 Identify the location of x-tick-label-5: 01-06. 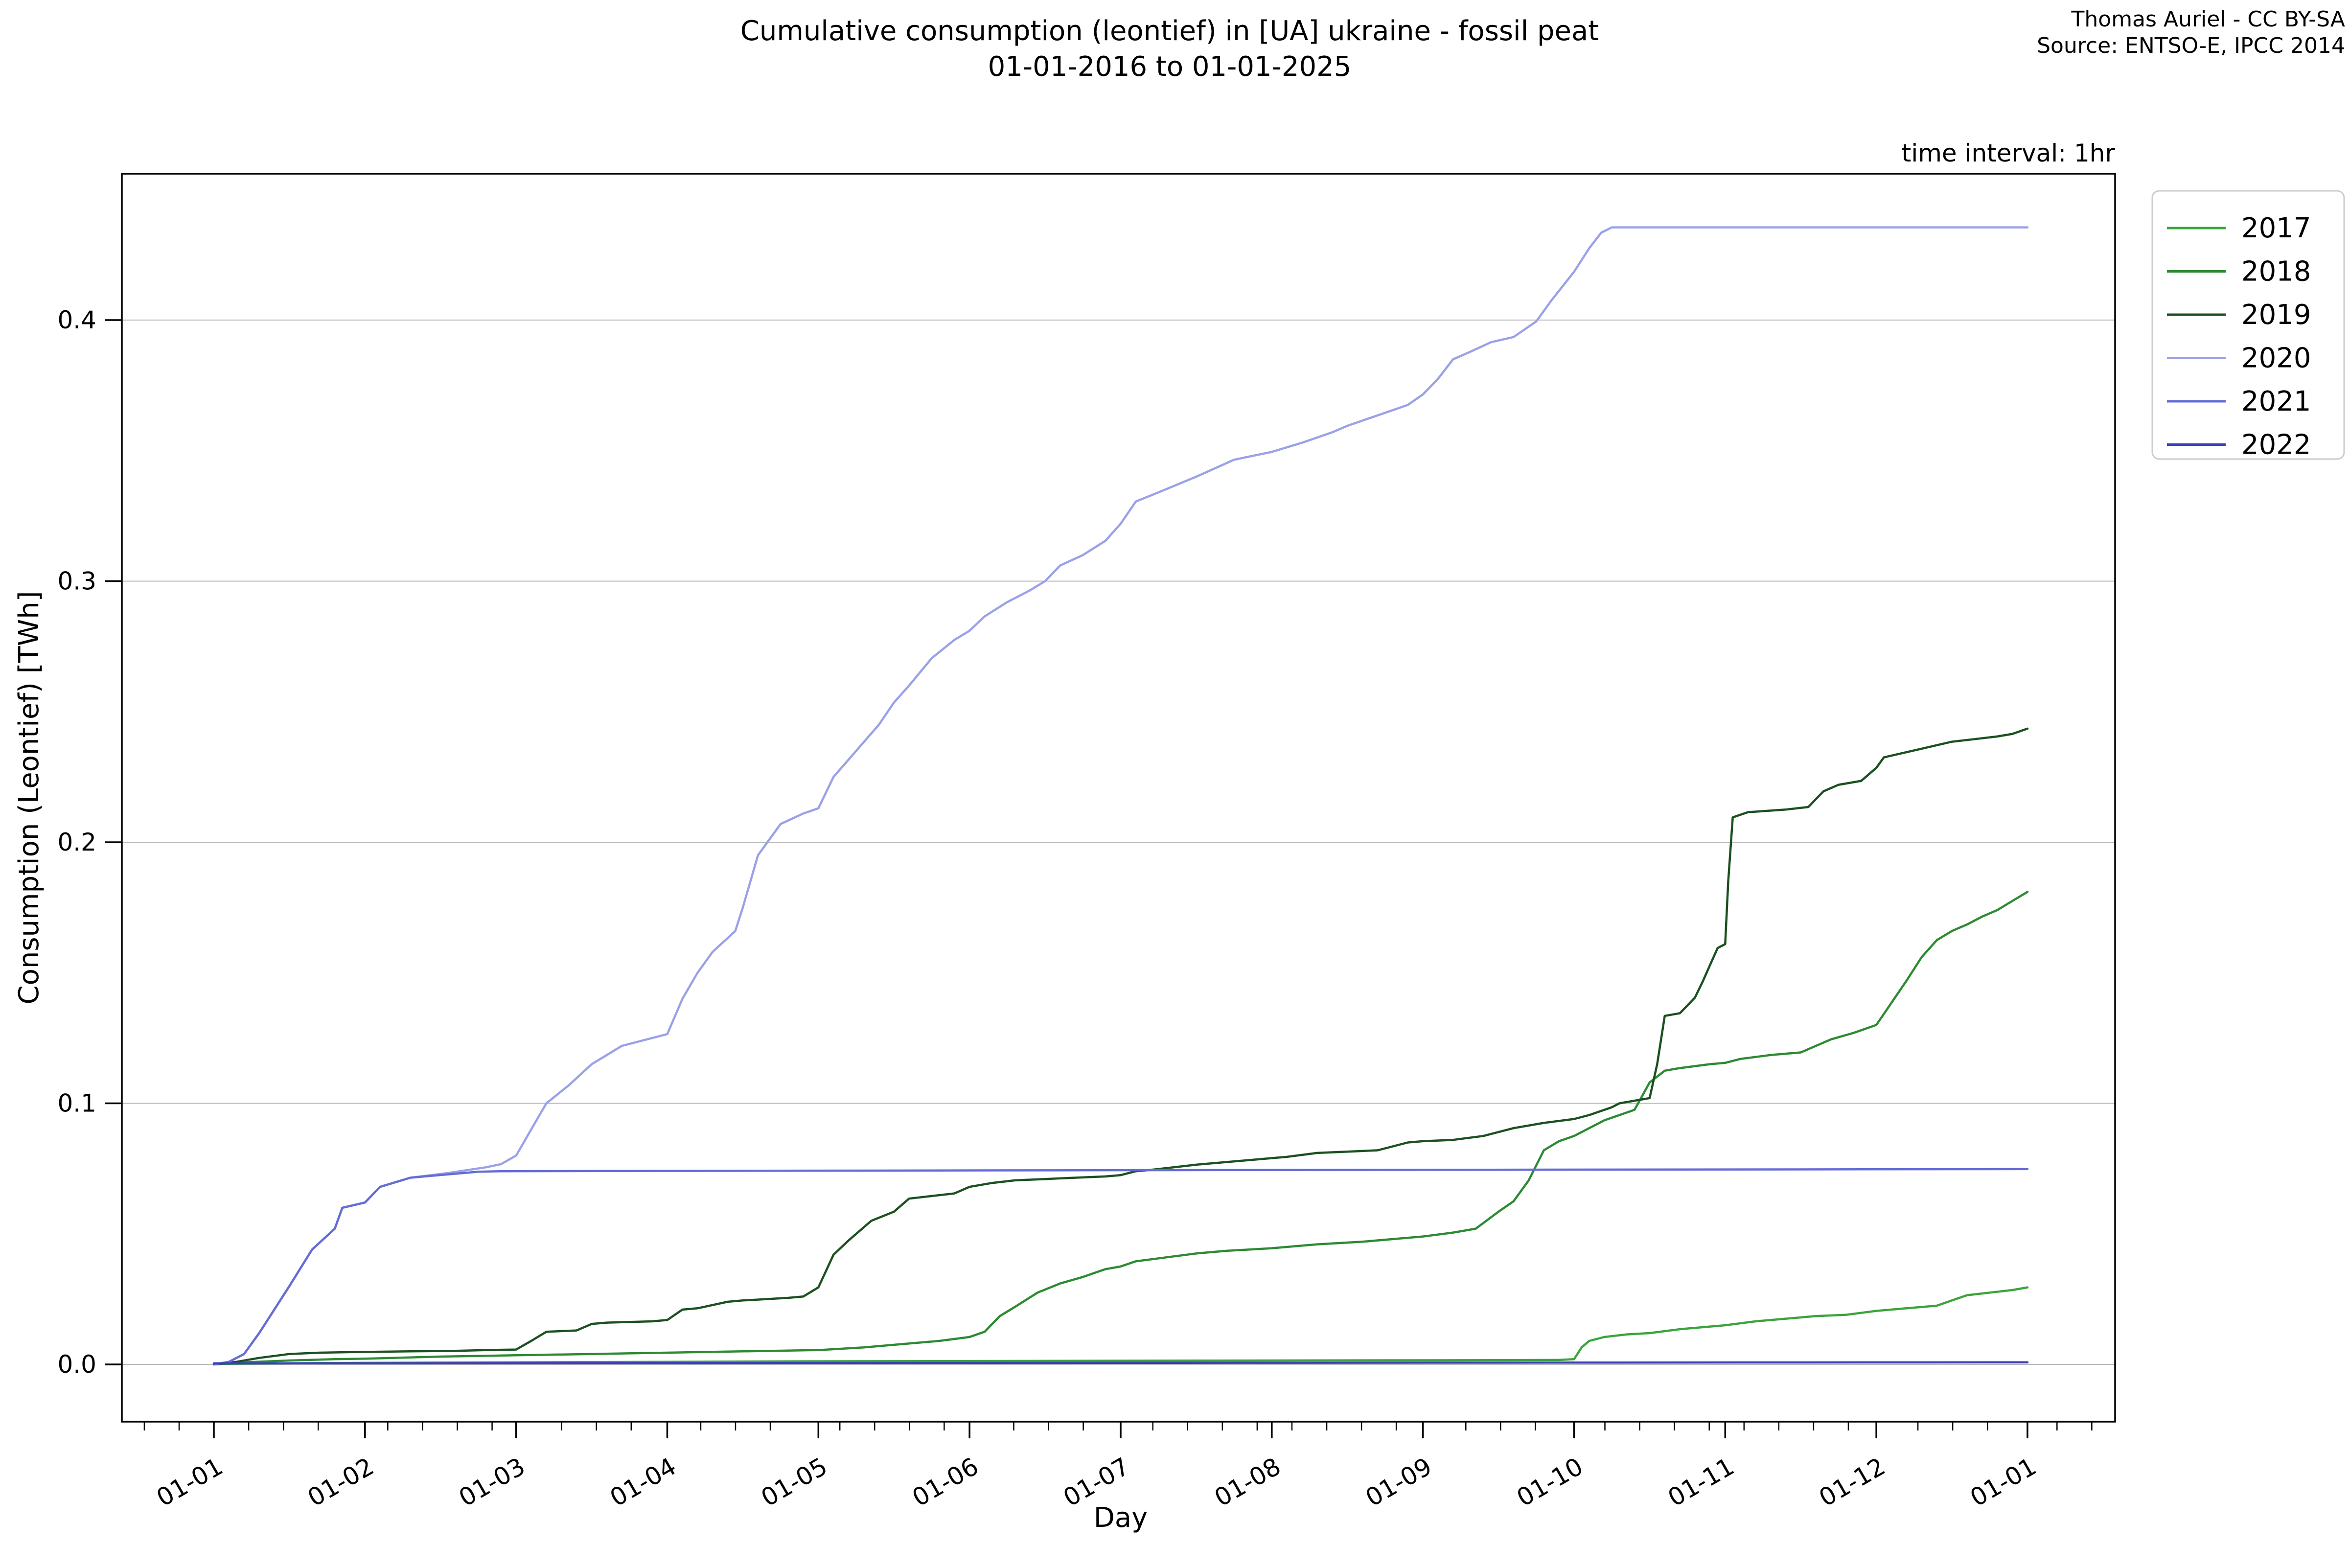
(945, 1482).